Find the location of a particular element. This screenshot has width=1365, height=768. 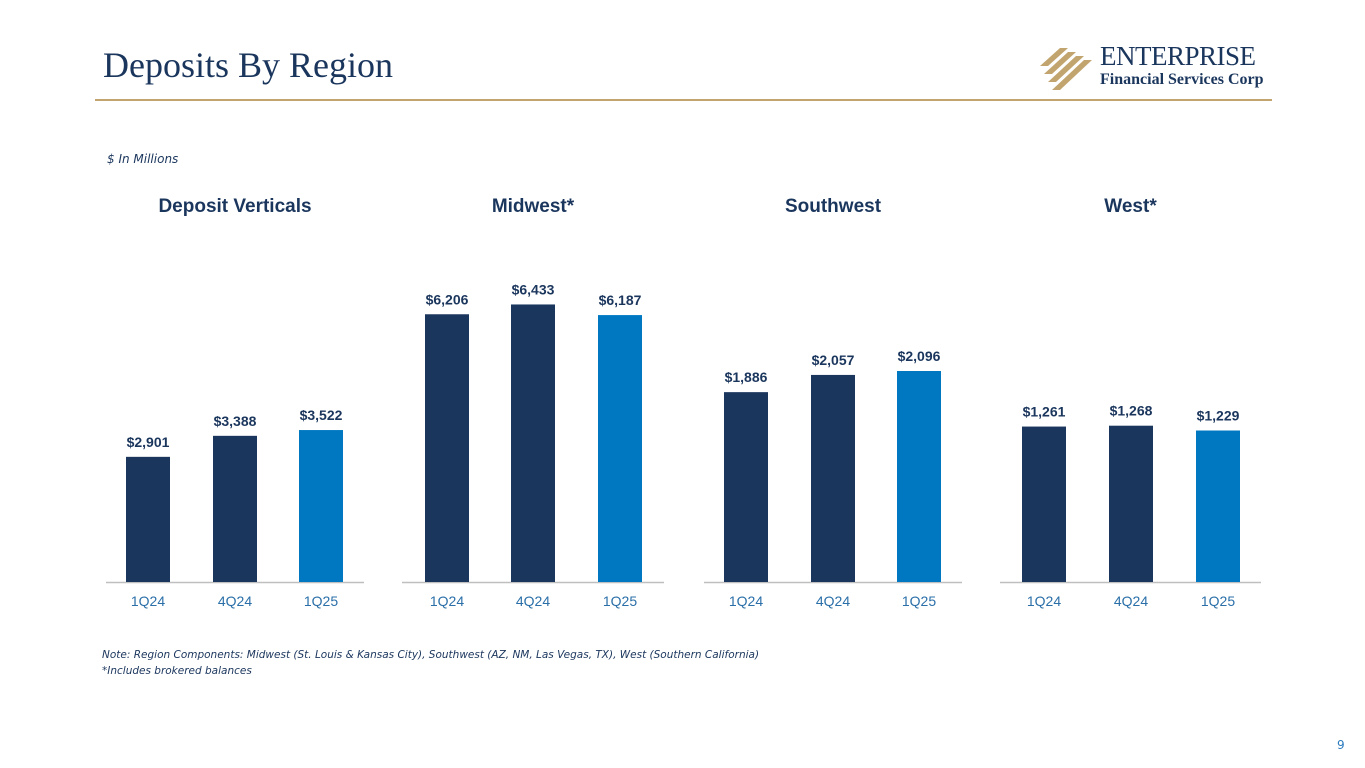

data-label: $6,187 is located at coordinates (620, 300).